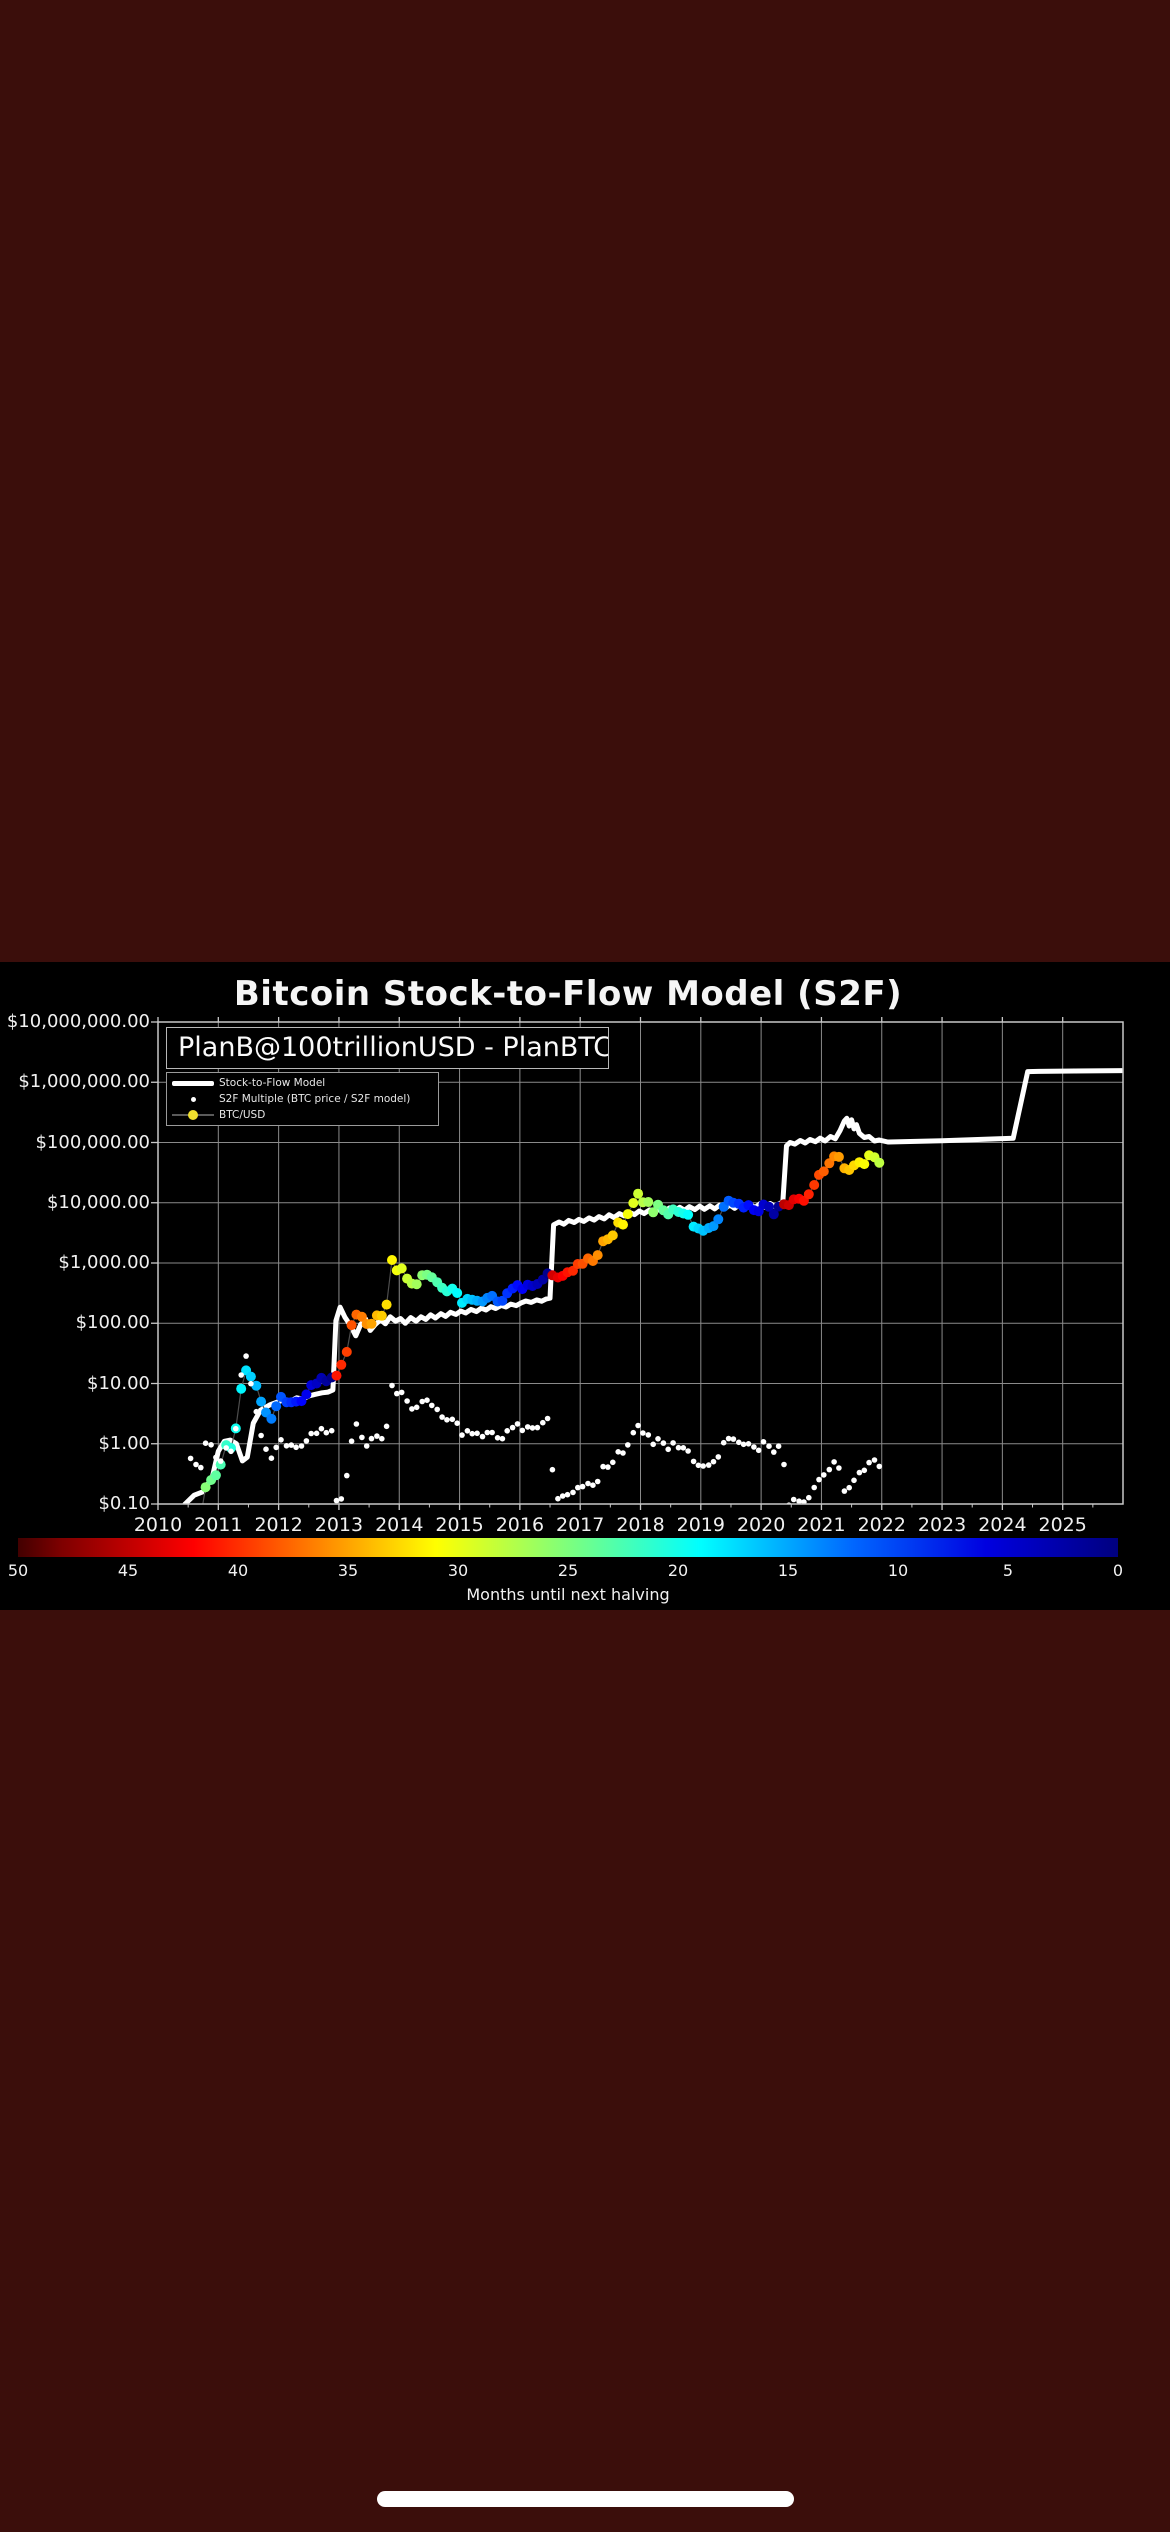  Describe the element at coordinates (459, 1525) in the screenshot. I see `x-tick-label: 2015` at that location.